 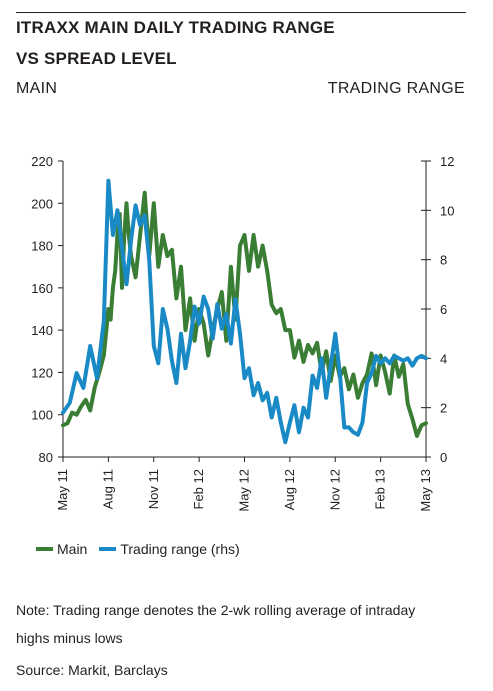 What do you see at coordinates (443, 358) in the screenshot?
I see `right-tick-label: 4` at bounding box center [443, 358].